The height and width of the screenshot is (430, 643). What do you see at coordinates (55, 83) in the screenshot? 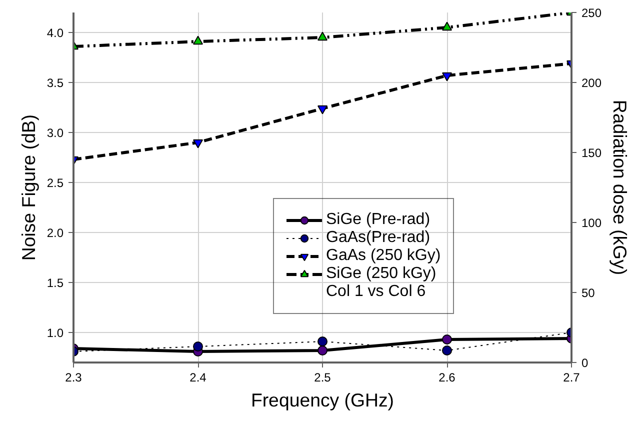
I see `y-tick-label: 3.5` at bounding box center [55, 83].